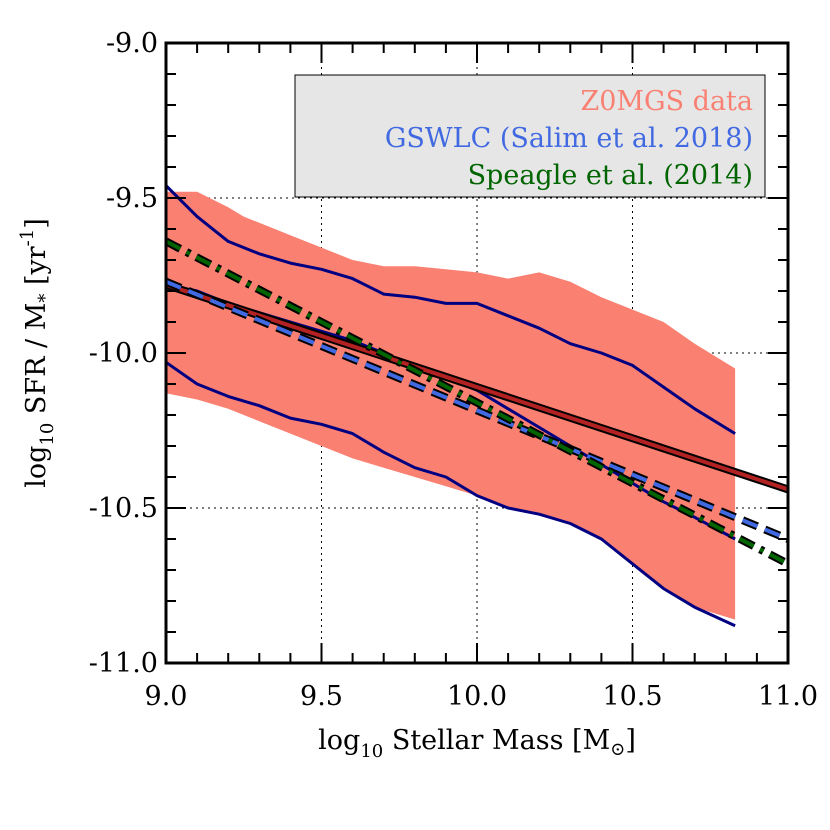 The width and height of the screenshot is (830, 830). I want to click on y-axis-label: log10 SFR / M* [yr-1], so click(37, 353).